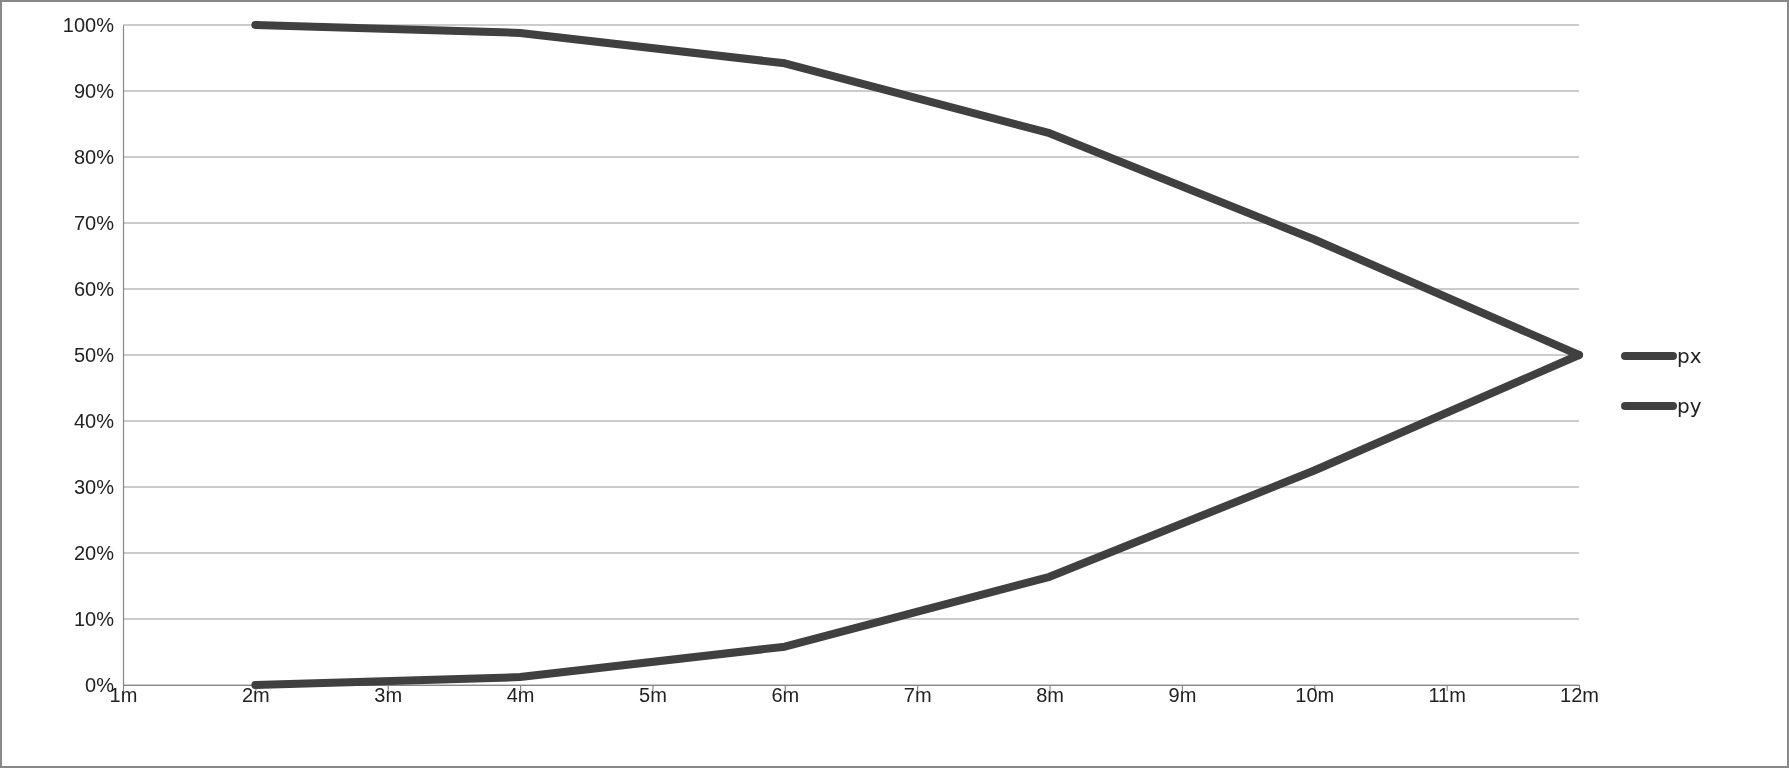 The image size is (1789, 768). Describe the element at coordinates (388, 695) in the screenshot. I see `x-tick-label: 3m` at that location.